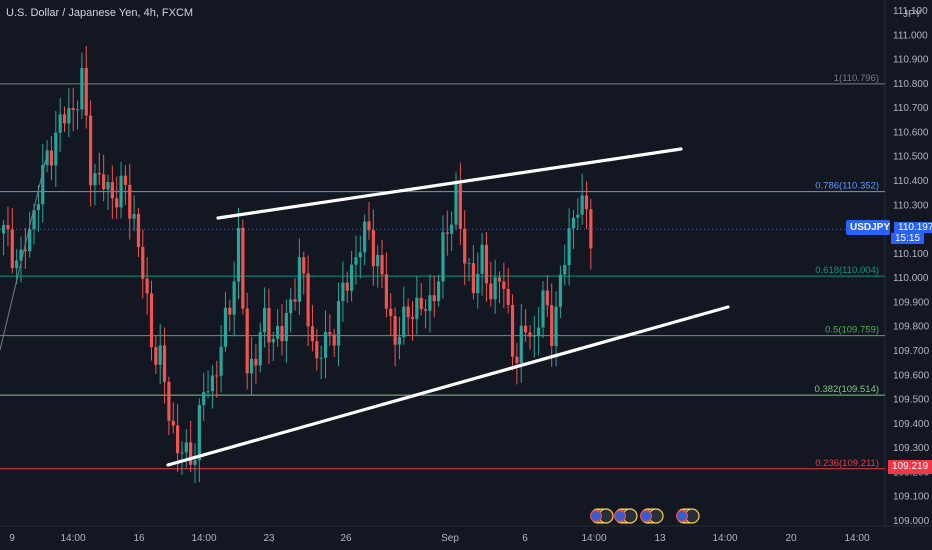  What do you see at coordinates (911, 448) in the screenshot?
I see `y-tick-label: 109.300` at bounding box center [911, 448].